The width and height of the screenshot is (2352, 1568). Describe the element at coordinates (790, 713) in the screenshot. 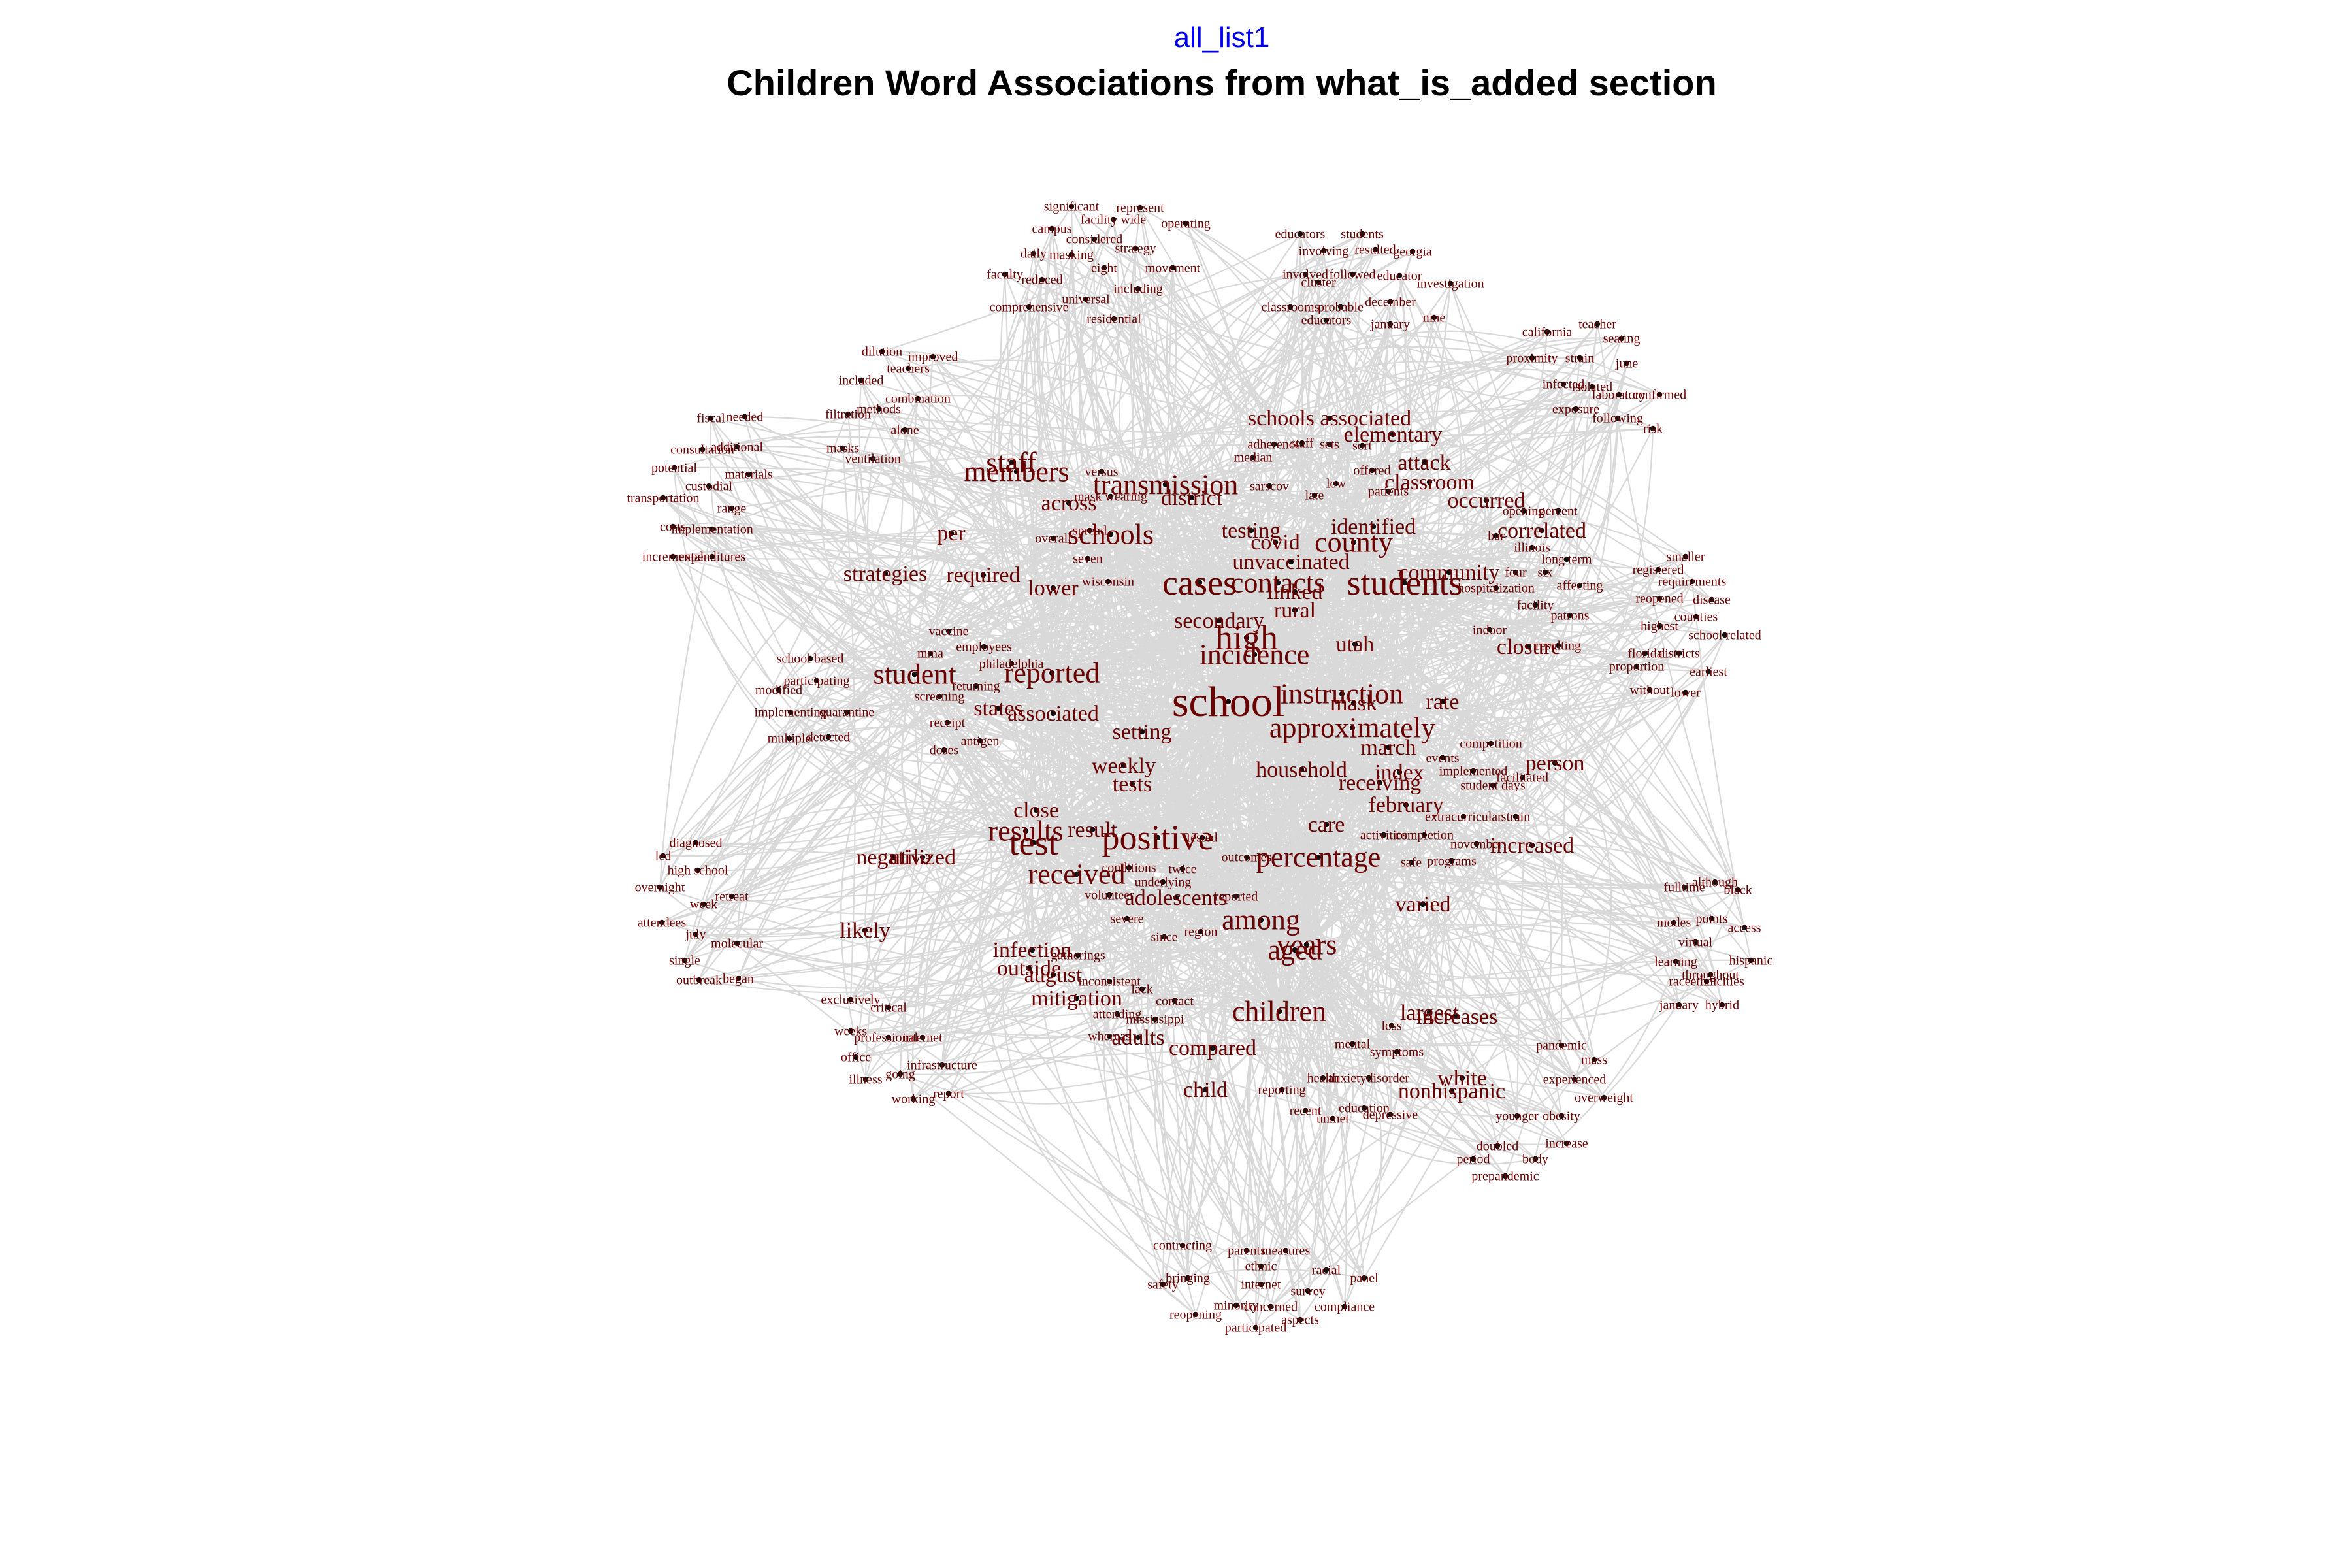

I see `node-implementing: implementing` at that location.